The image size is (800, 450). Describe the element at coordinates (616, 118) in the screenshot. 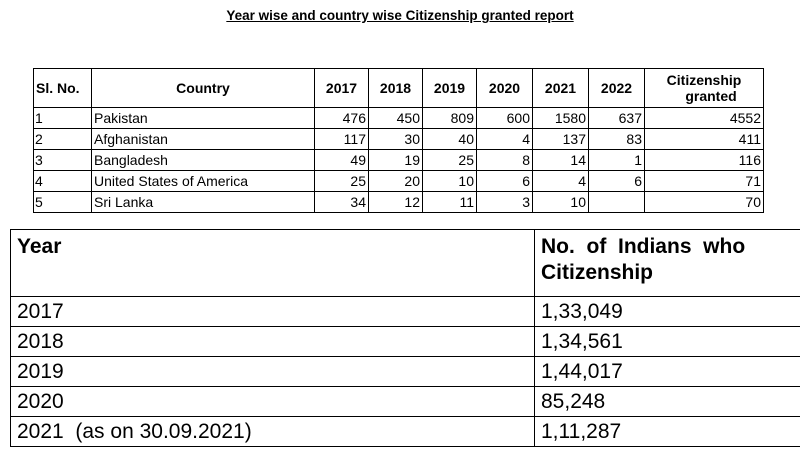

I see `cell-y2022: 637` at that location.